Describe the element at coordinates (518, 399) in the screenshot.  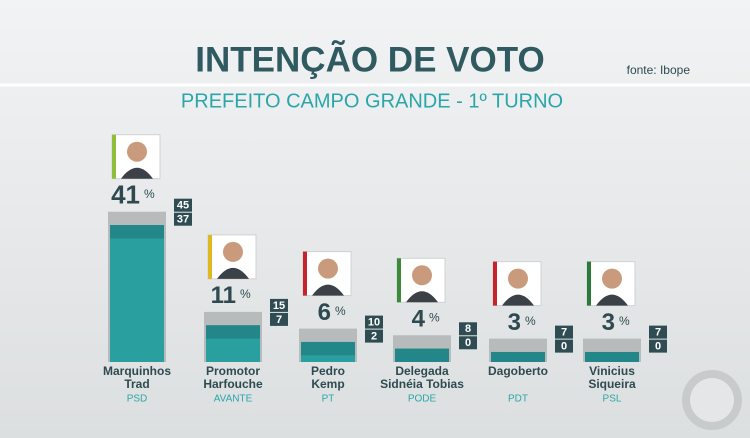
I see `party-label: PDT` at that location.